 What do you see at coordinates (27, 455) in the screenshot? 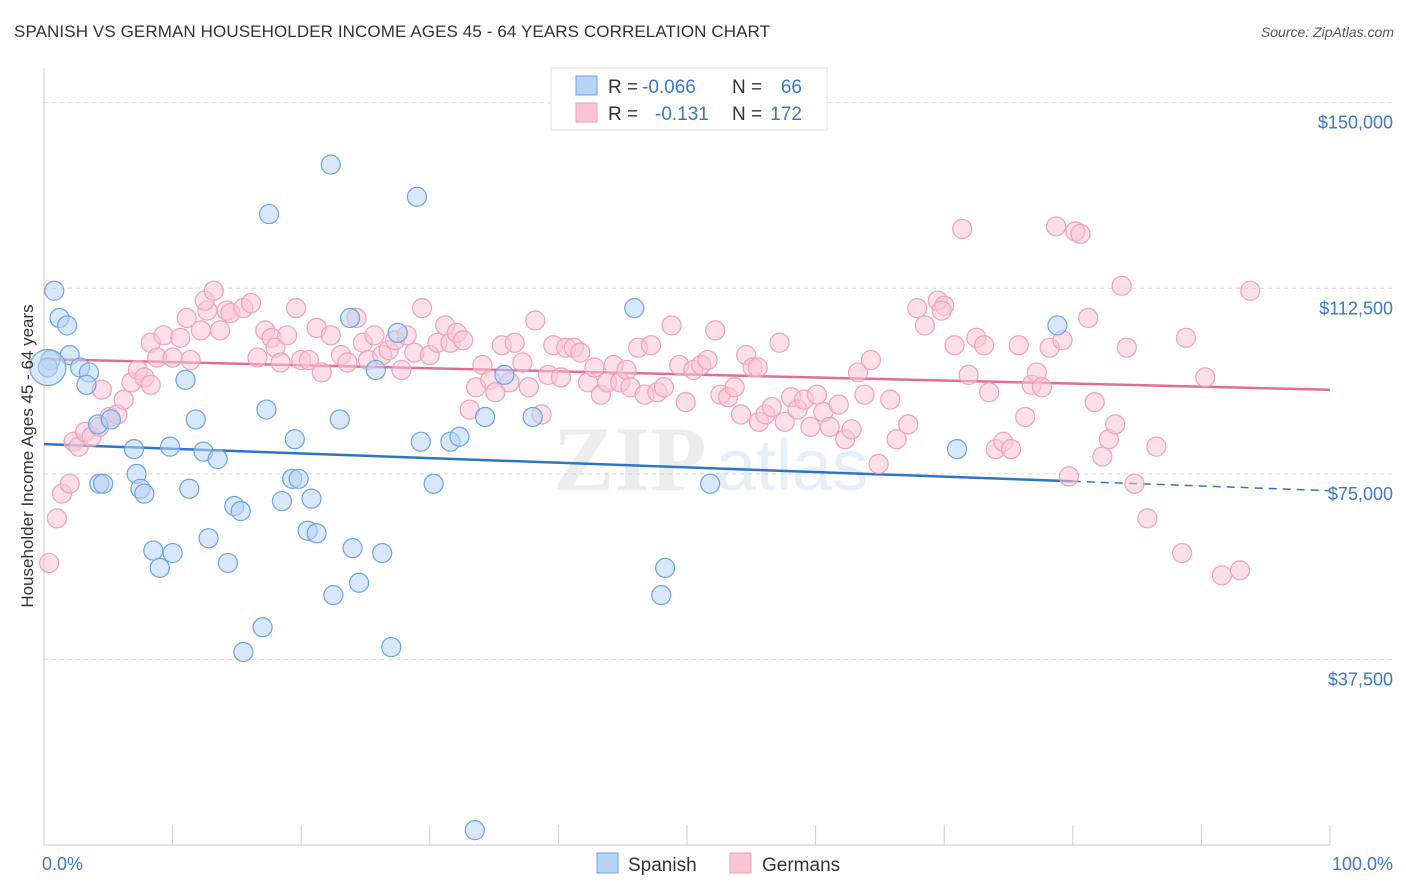
I see `y-axis-title: Householder Income Ages 45 - 64 years` at bounding box center [27, 455].